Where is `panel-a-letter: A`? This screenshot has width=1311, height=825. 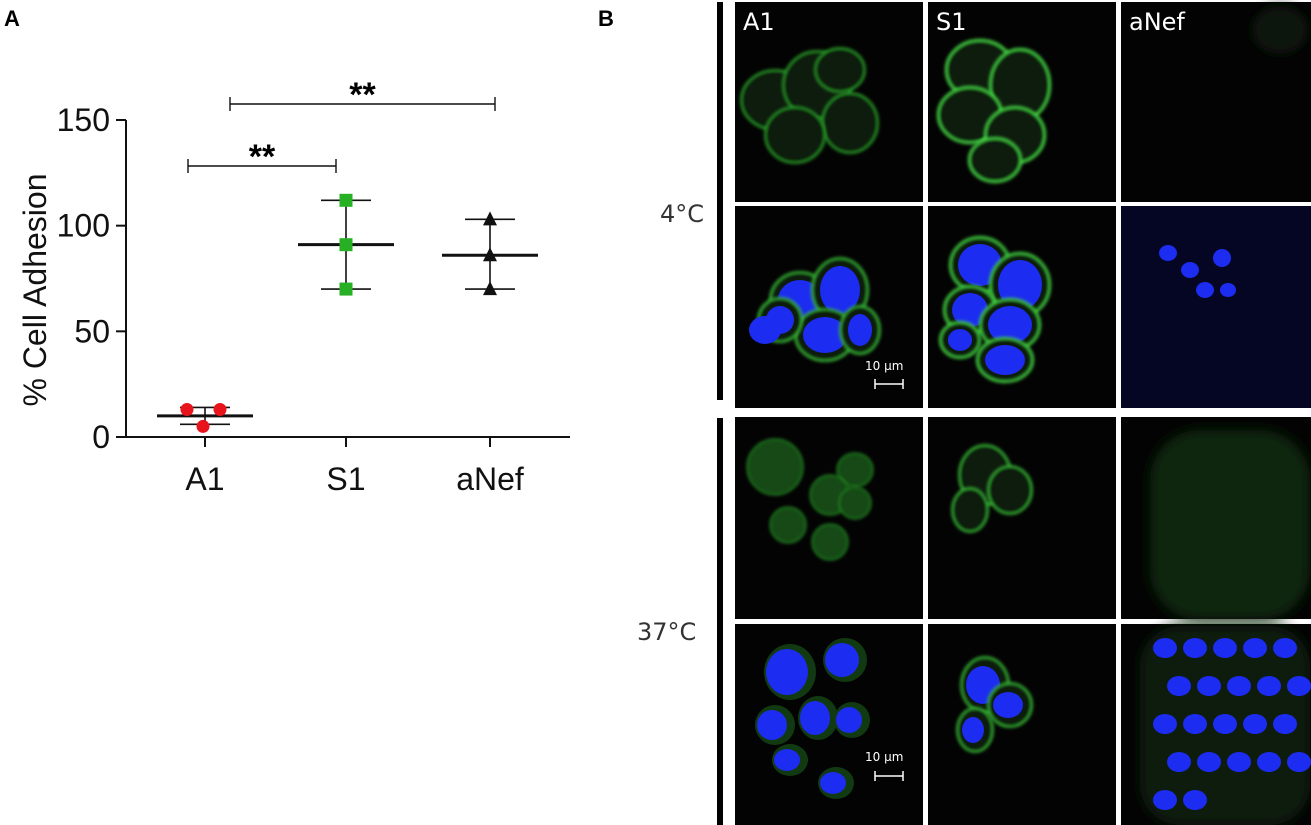 panel-a-letter: A is located at coordinates (12, 18).